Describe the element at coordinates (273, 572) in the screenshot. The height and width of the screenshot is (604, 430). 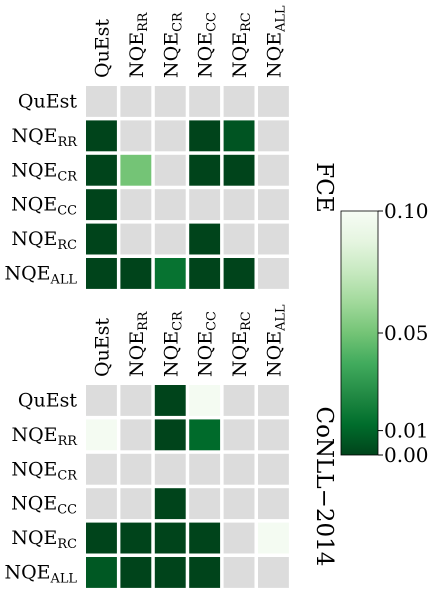
I see `heatmap-cell-r6-c6` at that location.